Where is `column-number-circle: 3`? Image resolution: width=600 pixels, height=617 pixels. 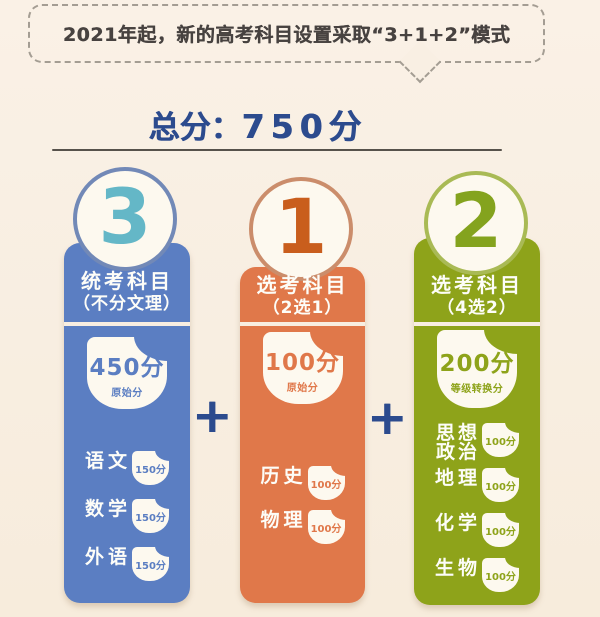 column-number-circle: 3 is located at coordinates (125, 219).